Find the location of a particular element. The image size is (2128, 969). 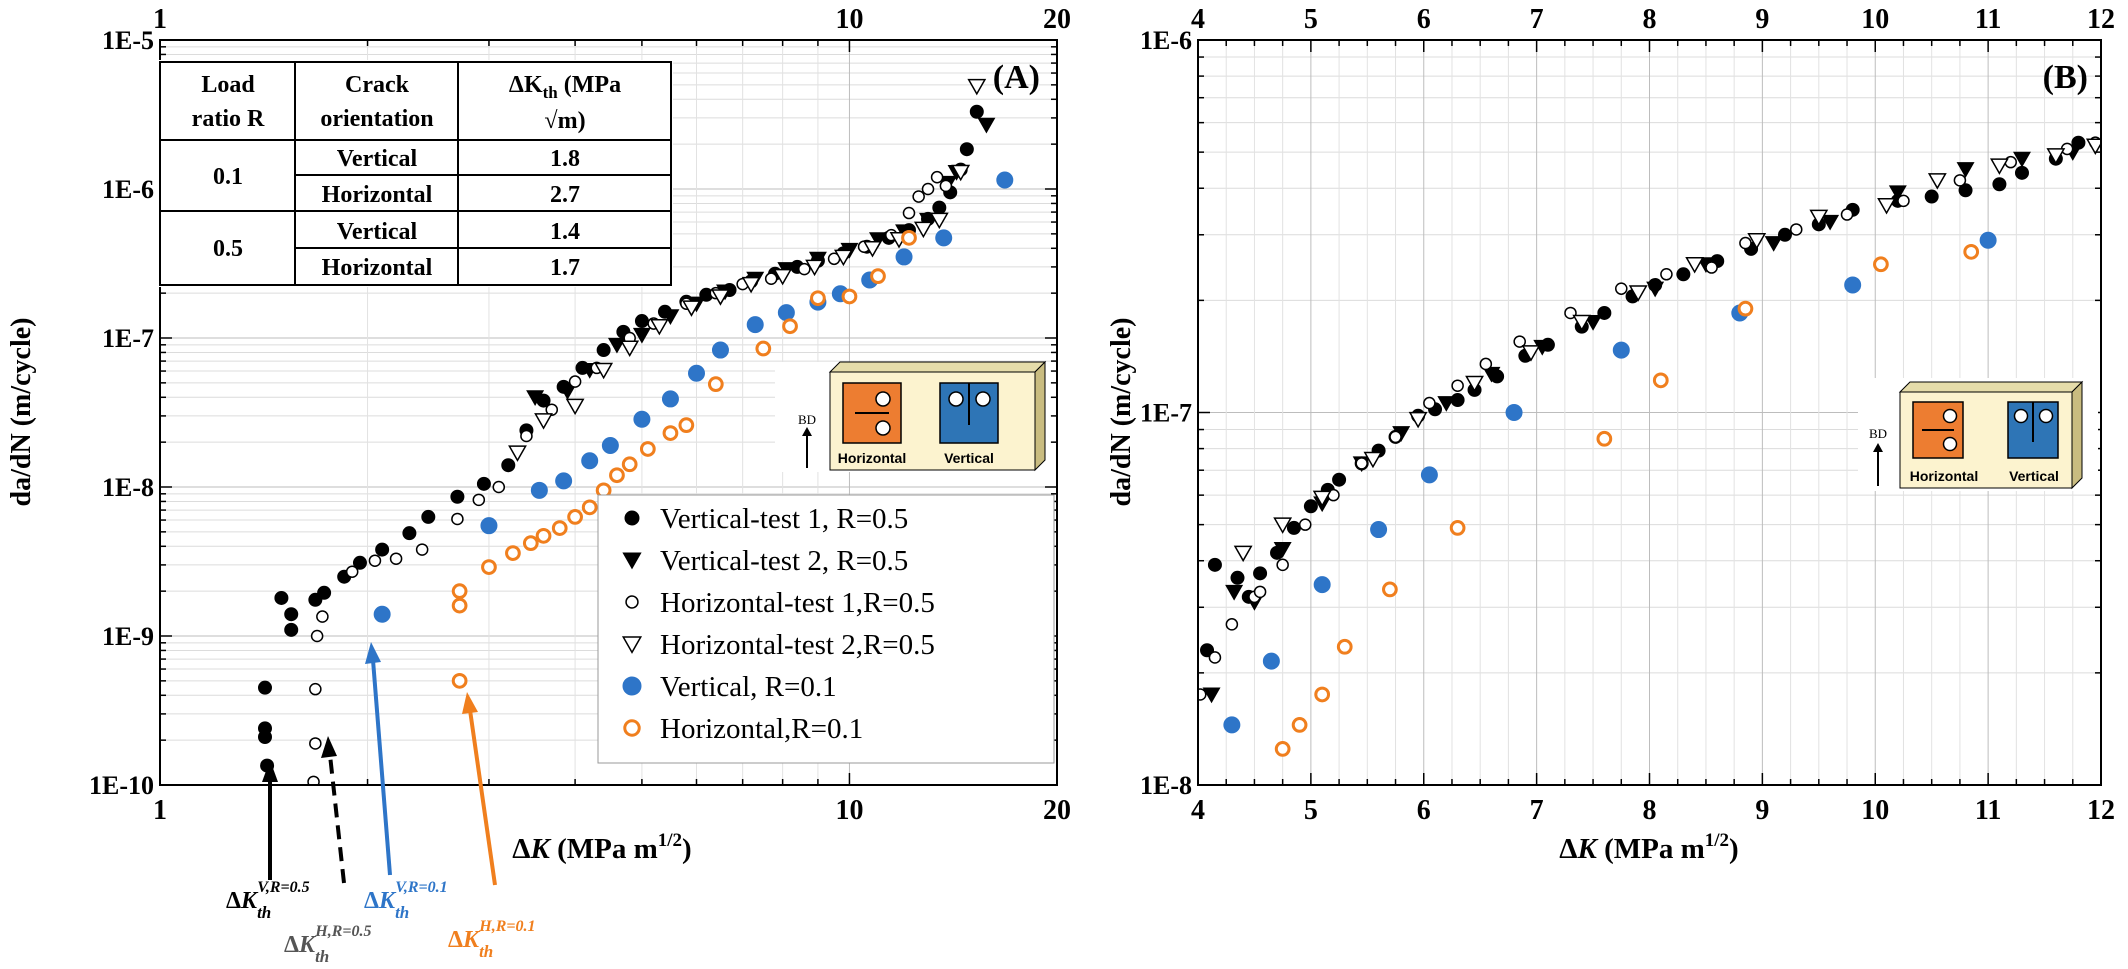

table-orient-2: Horizontal is located at coordinates (377, 195).